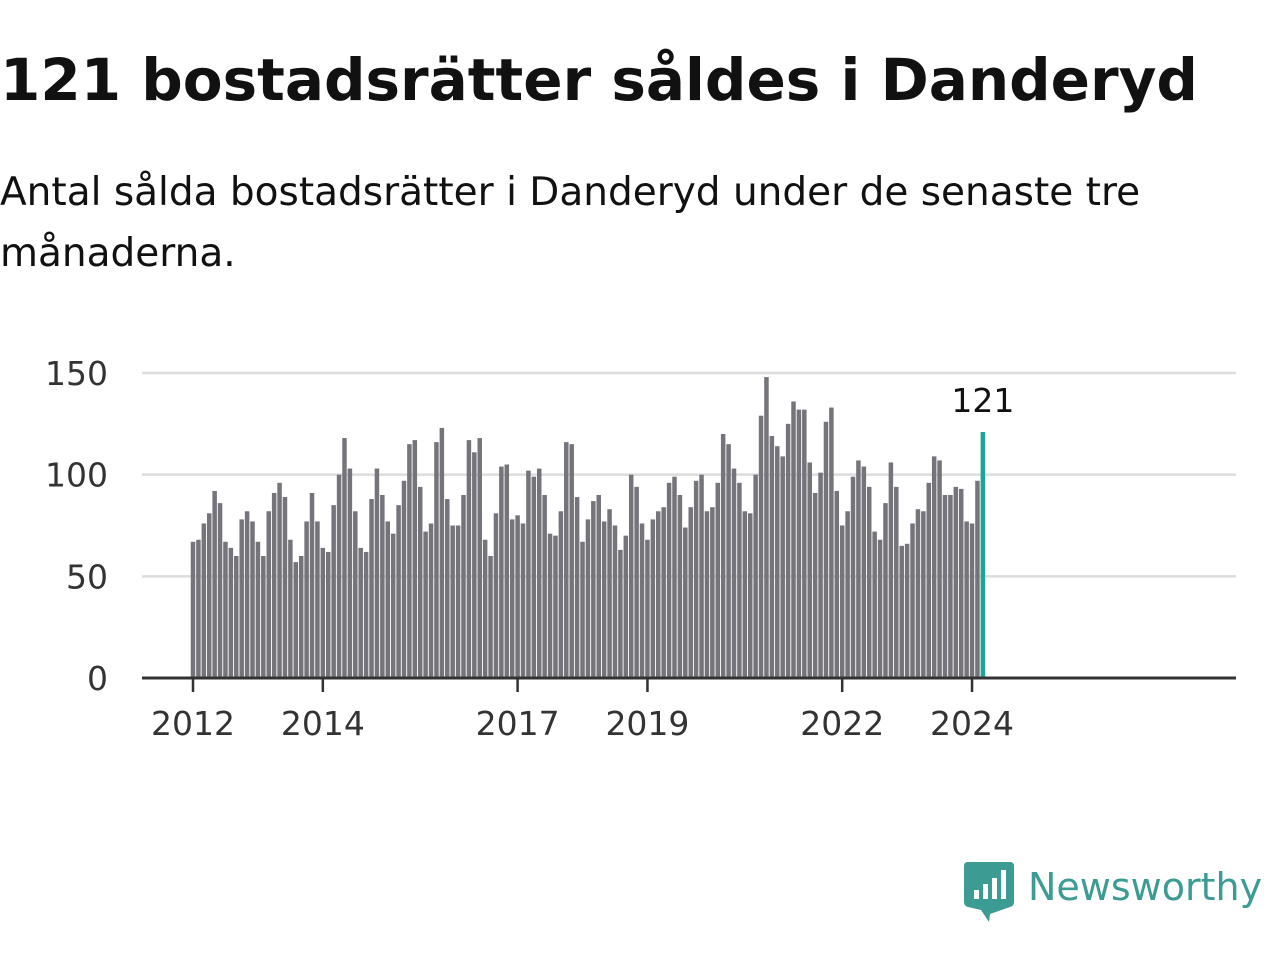 The image size is (1280, 960). What do you see at coordinates (87, 576) in the screenshot?
I see `y-tick-label: 50` at bounding box center [87, 576].